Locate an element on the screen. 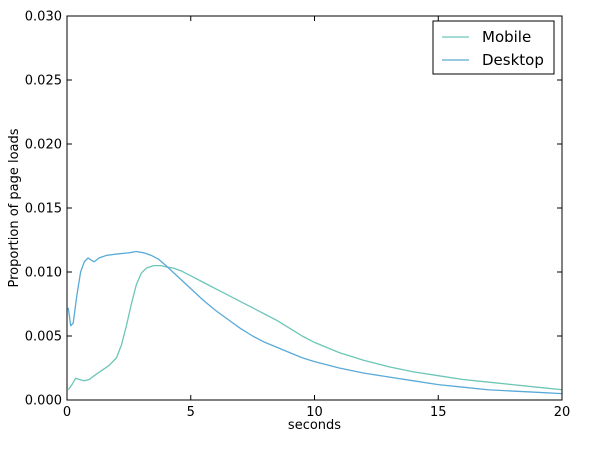  x-axis-label: seconds is located at coordinates (314, 425).